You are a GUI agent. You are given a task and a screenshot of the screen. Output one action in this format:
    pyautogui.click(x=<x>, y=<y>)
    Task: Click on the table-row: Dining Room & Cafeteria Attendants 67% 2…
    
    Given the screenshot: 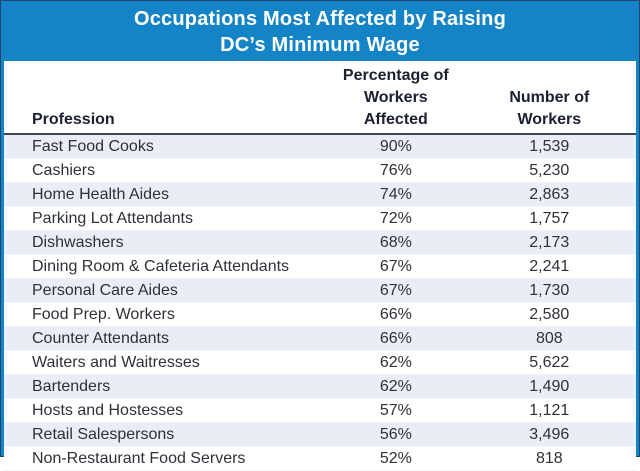 What is the action you would take?
    pyautogui.click(x=320, y=266)
    